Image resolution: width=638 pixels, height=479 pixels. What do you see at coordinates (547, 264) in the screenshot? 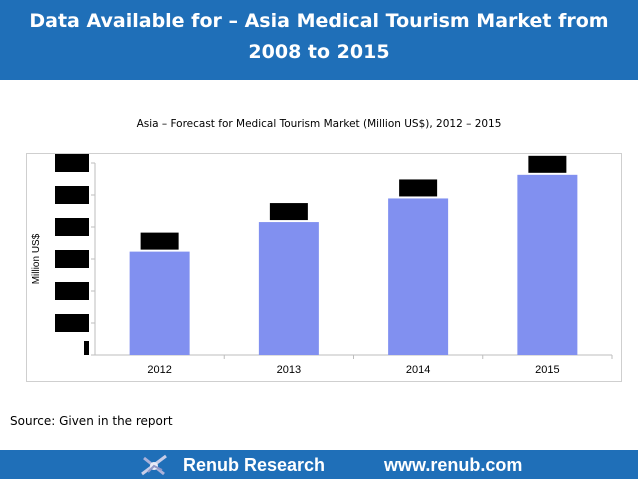
I see `bar-2015` at bounding box center [547, 264].